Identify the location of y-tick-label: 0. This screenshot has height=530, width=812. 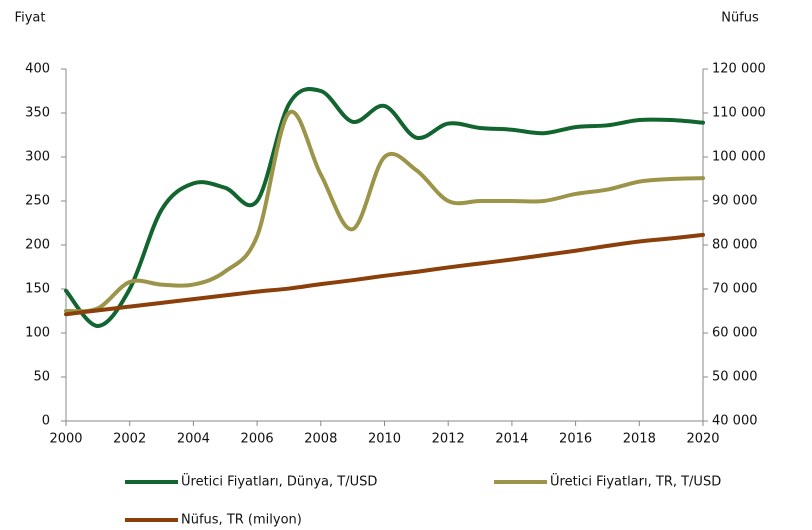
(46, 421).